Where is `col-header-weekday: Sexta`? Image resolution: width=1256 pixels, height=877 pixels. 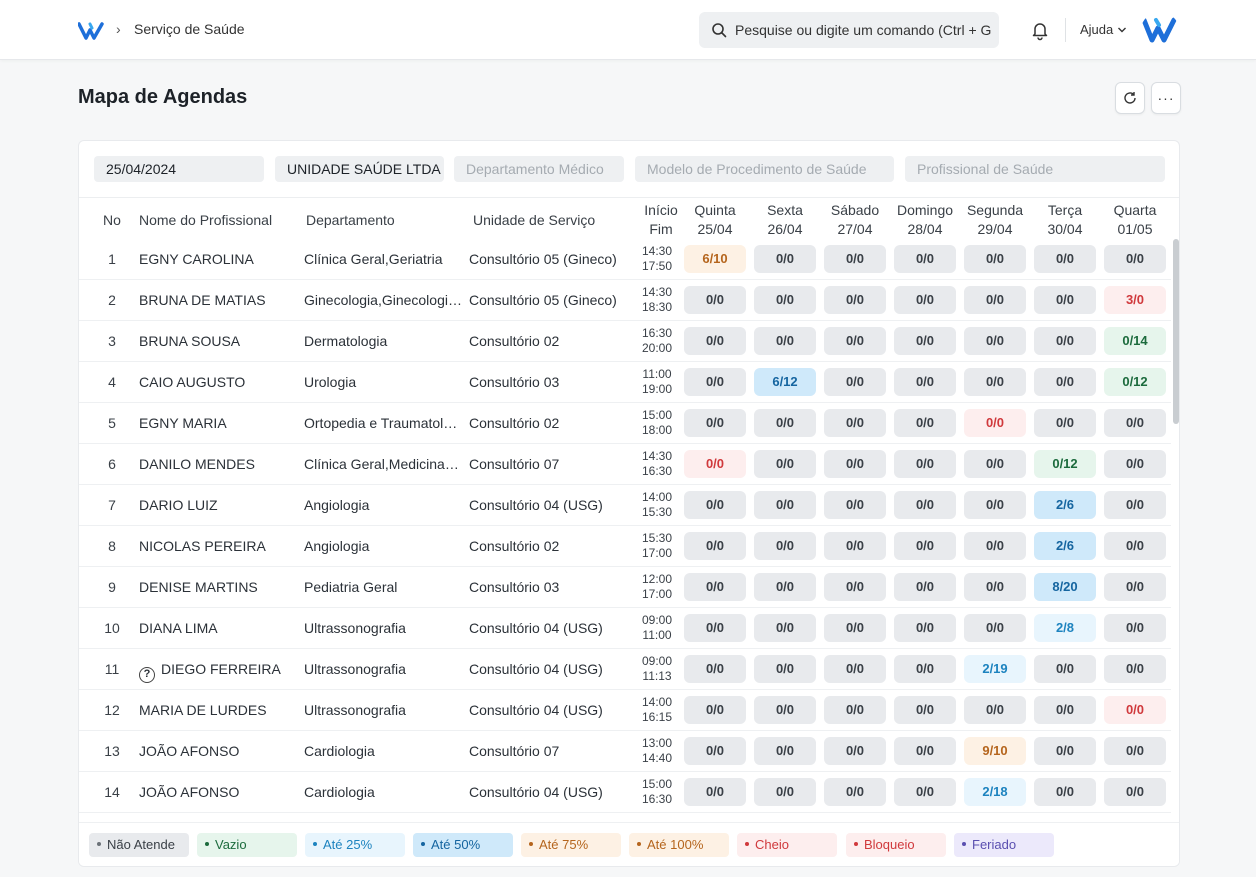 col-header-weekday: Sexta is located at coordinates (785, 210).